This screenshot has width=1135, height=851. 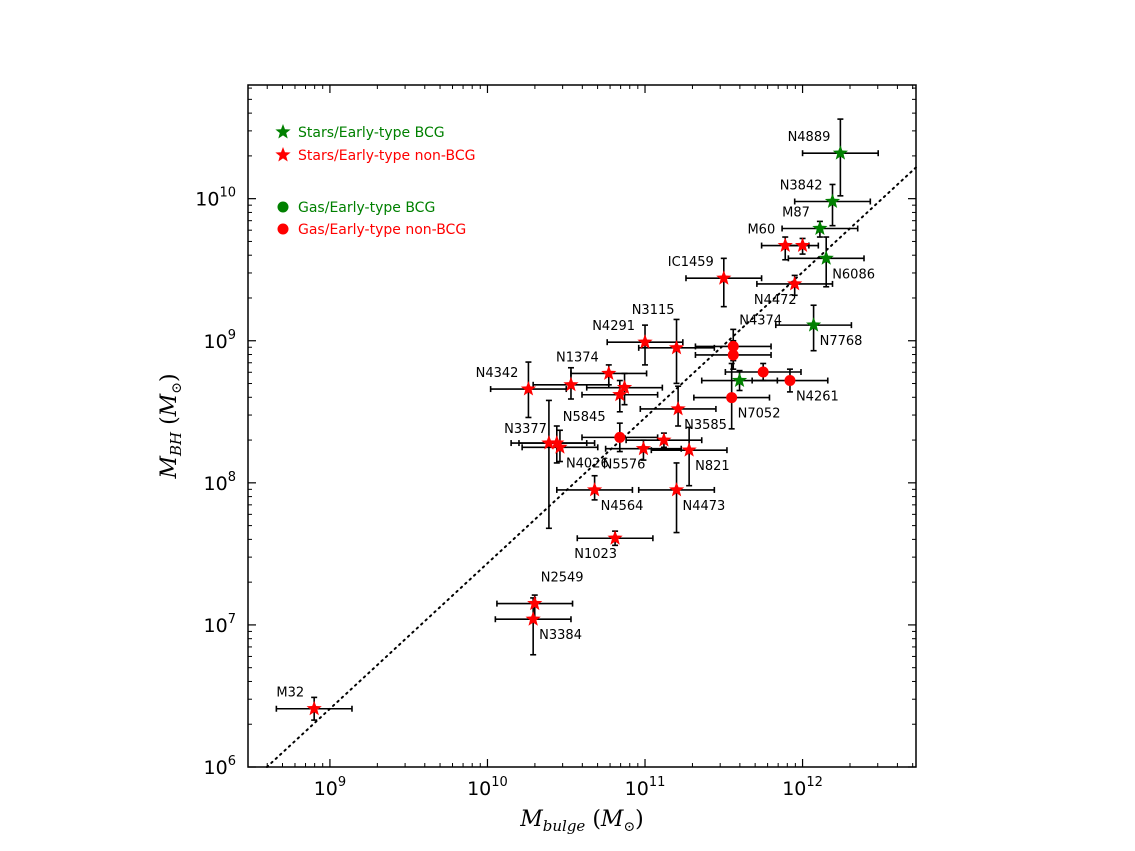 What do you see at coordinates (560, 635) in the screenshot?
I see `point-label-n3384: N3384` at bounding box center [560, 635].